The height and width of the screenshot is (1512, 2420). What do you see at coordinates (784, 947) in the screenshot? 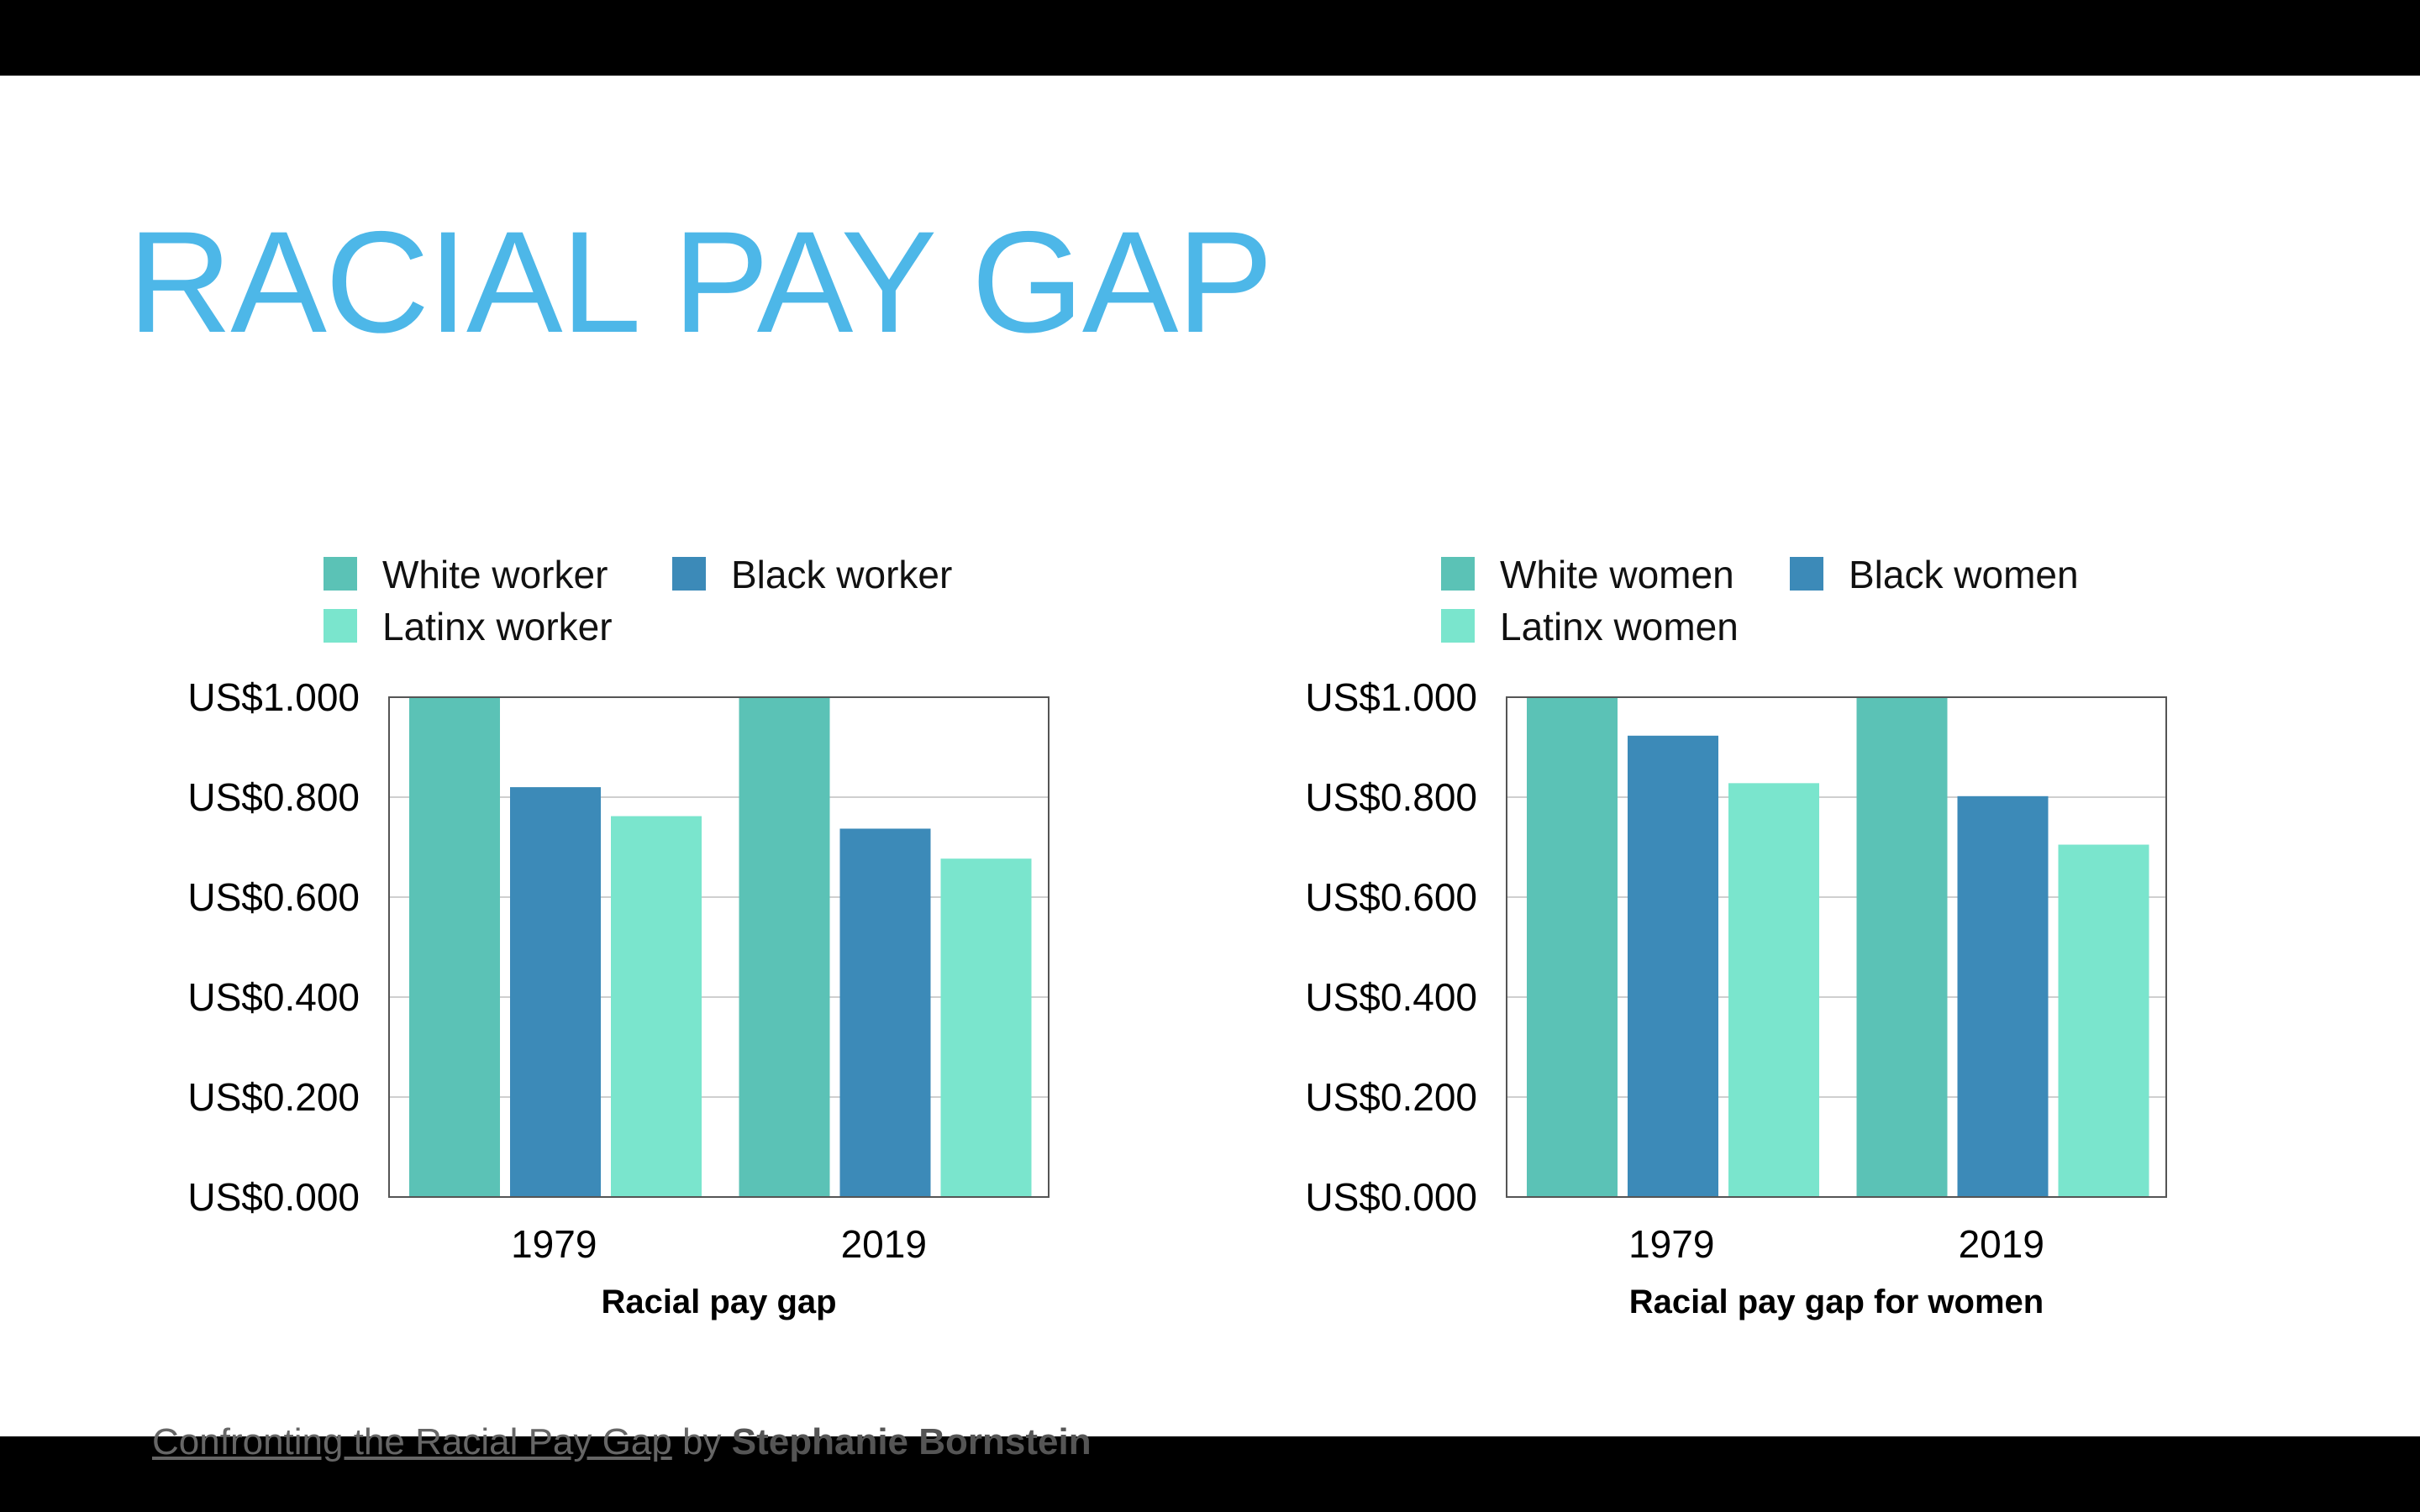
I see `bar-white-worker-2019` at bounding box center [784, 947].